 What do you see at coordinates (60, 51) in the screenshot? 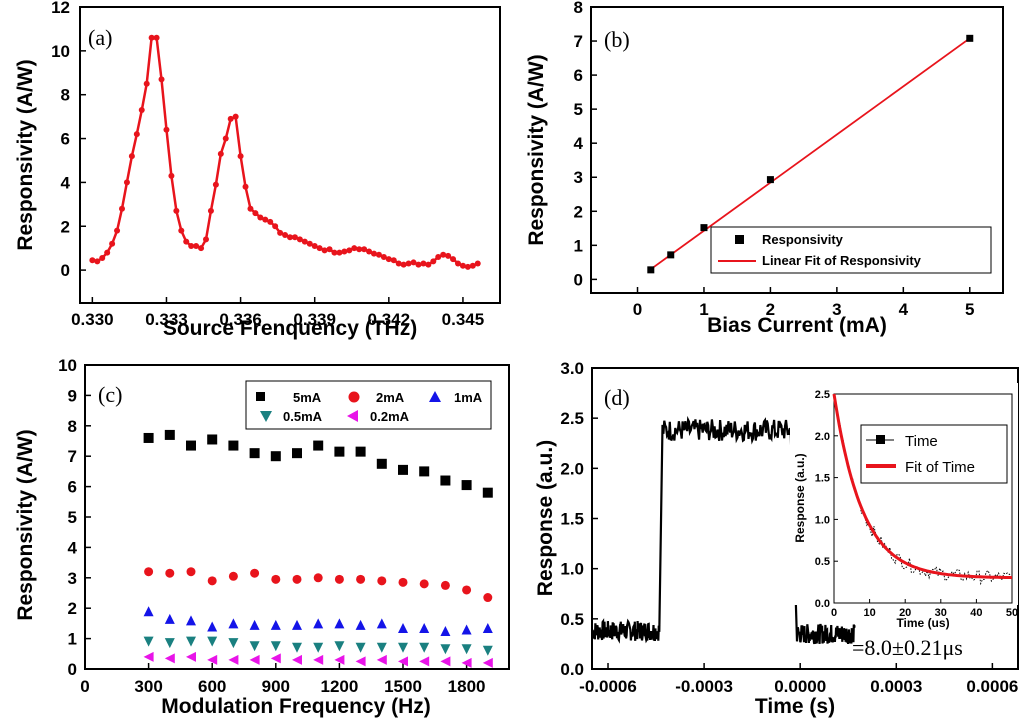
I see `y-tick-label: 10` at bounding box center [60, 51].